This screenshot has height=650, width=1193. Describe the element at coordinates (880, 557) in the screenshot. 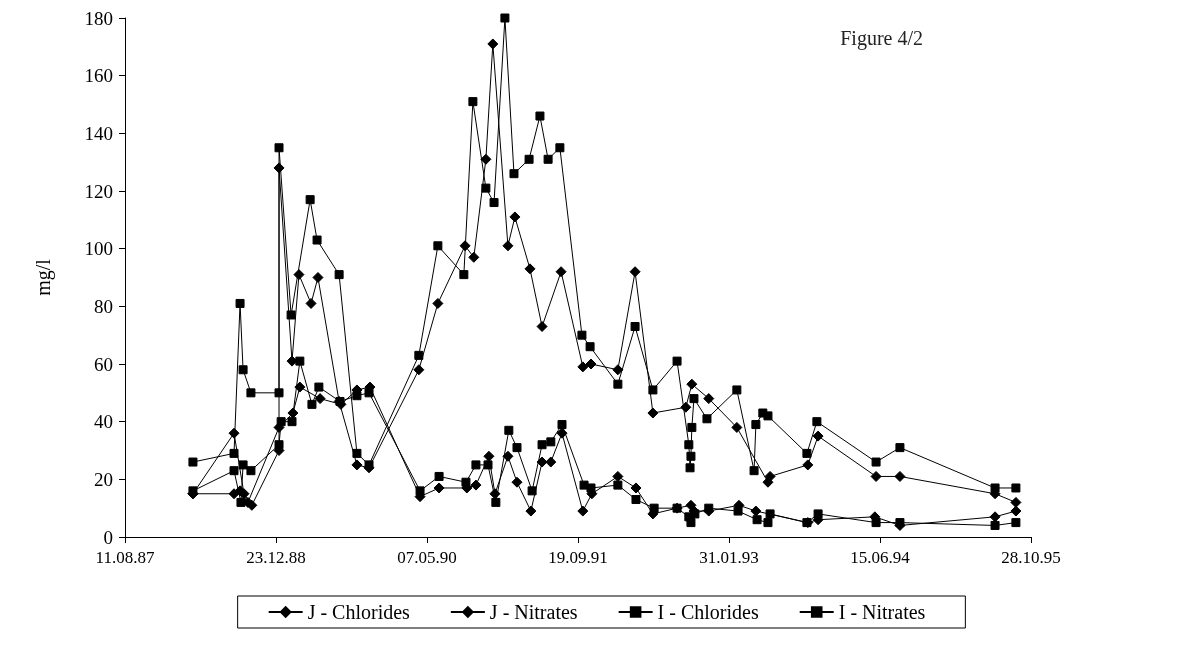

I see `x-tick-label: 15.06.94` at that location.